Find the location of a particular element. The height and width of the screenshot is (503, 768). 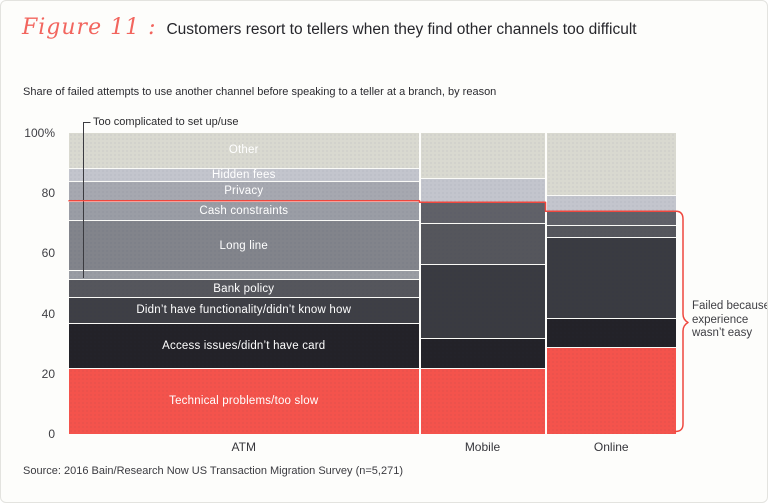

x-axis-label-mobile: Mobile is located at coordinates (482, 447).